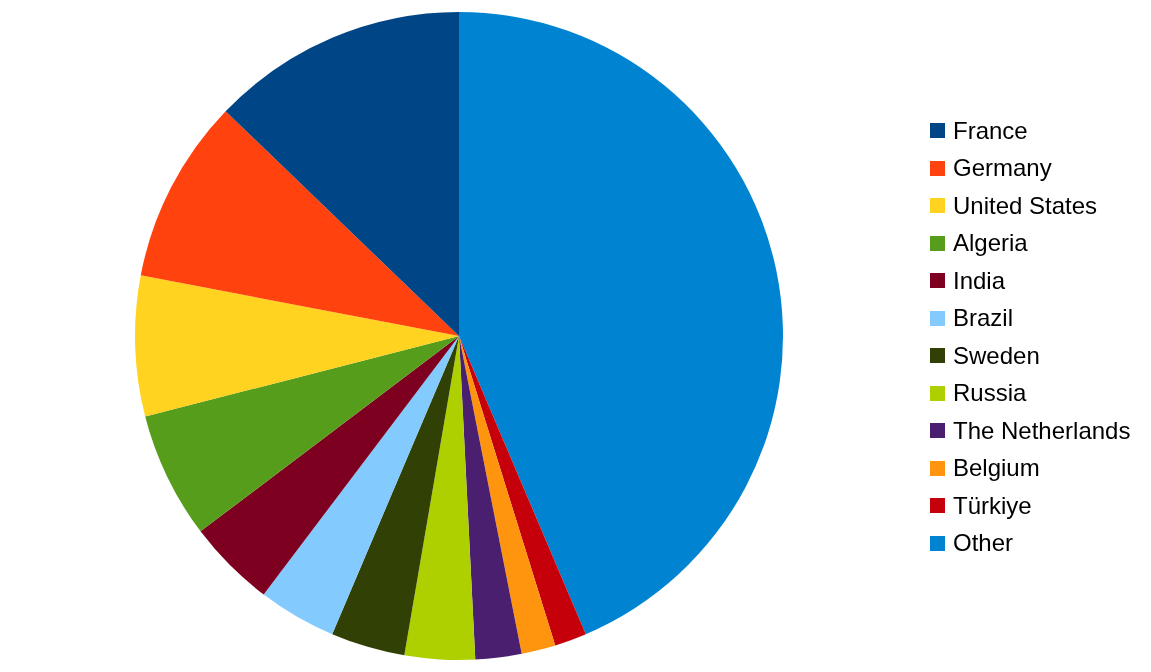  Describe the element at coordinates (990, 130) in the screenshot. I see `legend-label: France` at that location.